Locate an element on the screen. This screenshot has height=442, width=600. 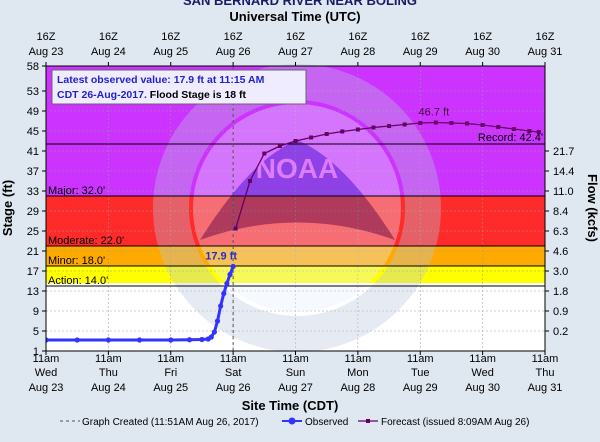
flow-tick-label: 0.9 is located at coordinates (560, 312).